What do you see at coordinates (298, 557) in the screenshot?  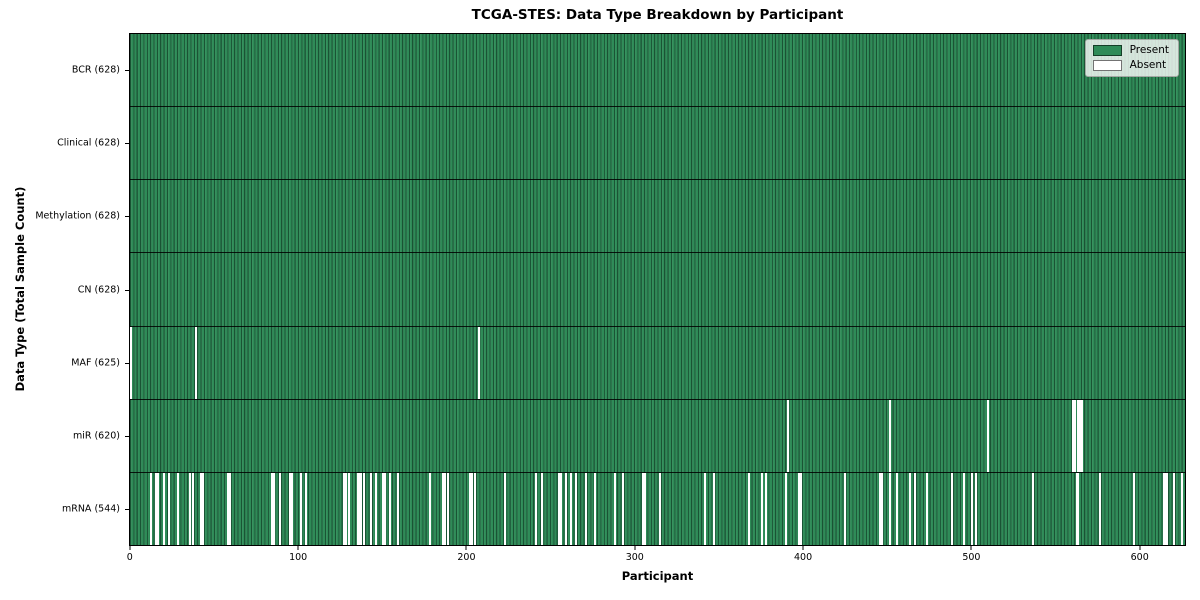 I see `x-tick-label: 100` at bounding box center [298, 557].